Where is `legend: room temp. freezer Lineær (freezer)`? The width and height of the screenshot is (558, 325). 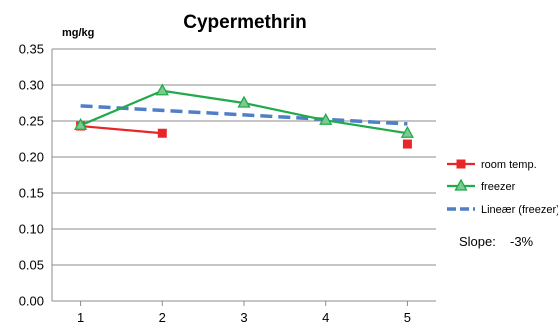
legend: room temp. freezer Lineær (freezer) is located at coordinates (502, 187).